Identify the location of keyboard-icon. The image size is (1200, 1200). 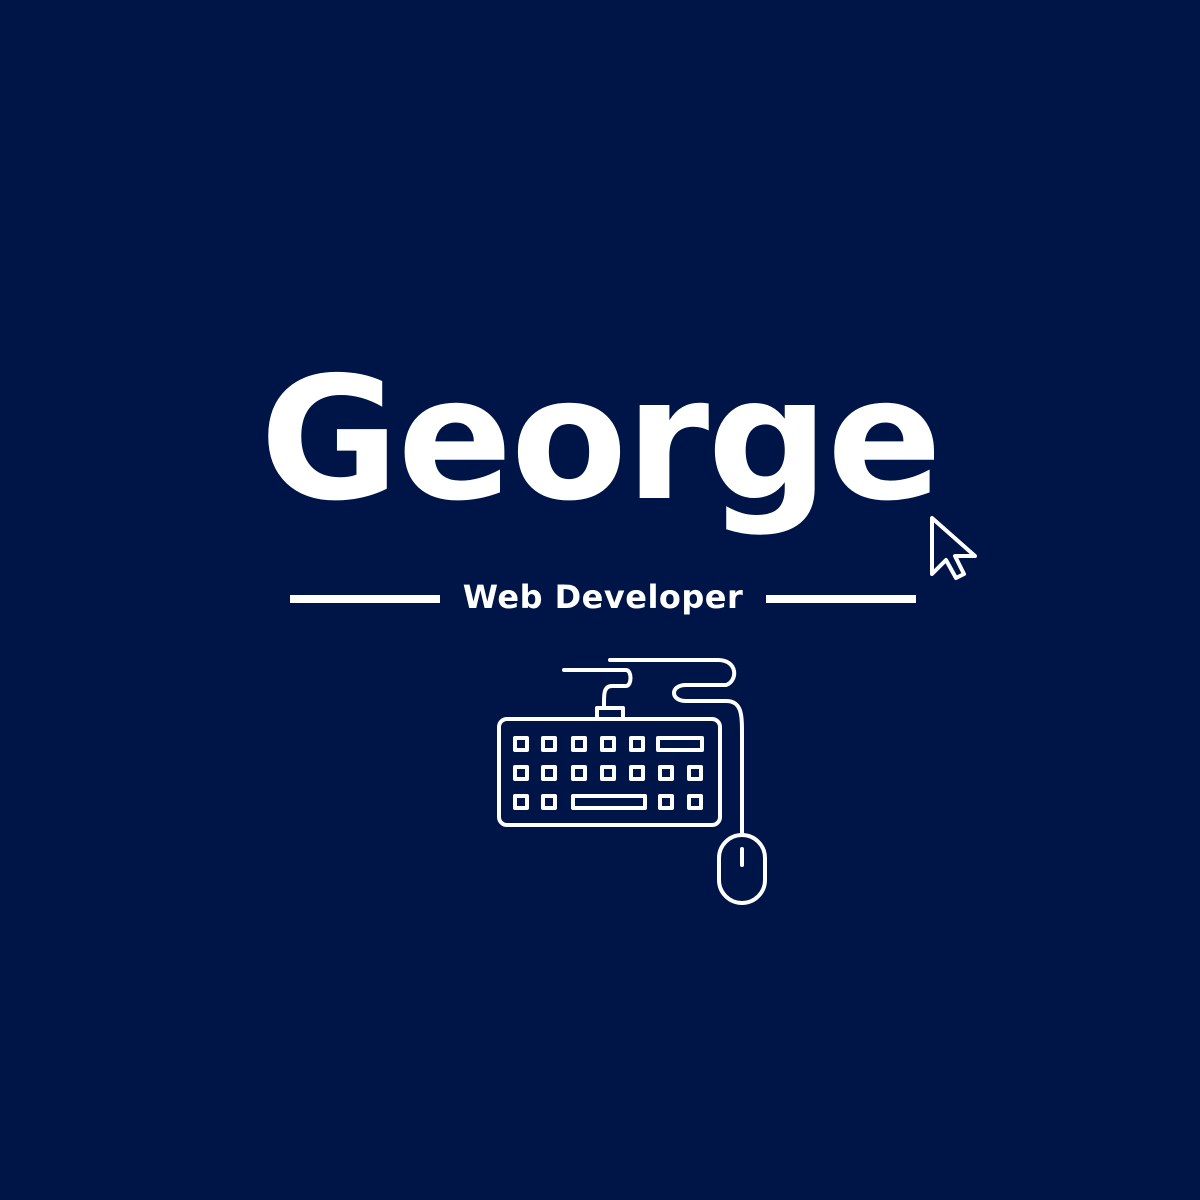
(609, 772).